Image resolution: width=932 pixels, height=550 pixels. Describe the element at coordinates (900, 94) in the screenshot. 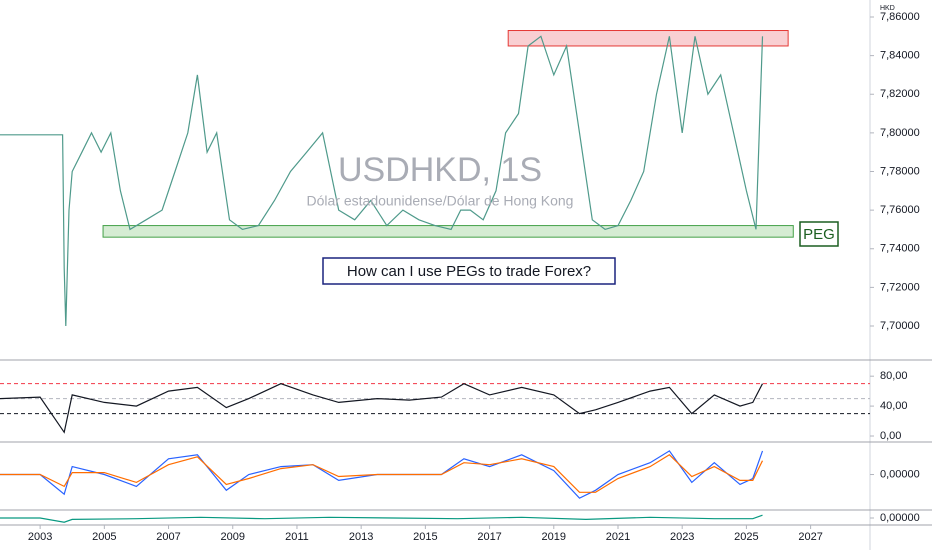

I see `y-tick-label: 7,82000` at that location.